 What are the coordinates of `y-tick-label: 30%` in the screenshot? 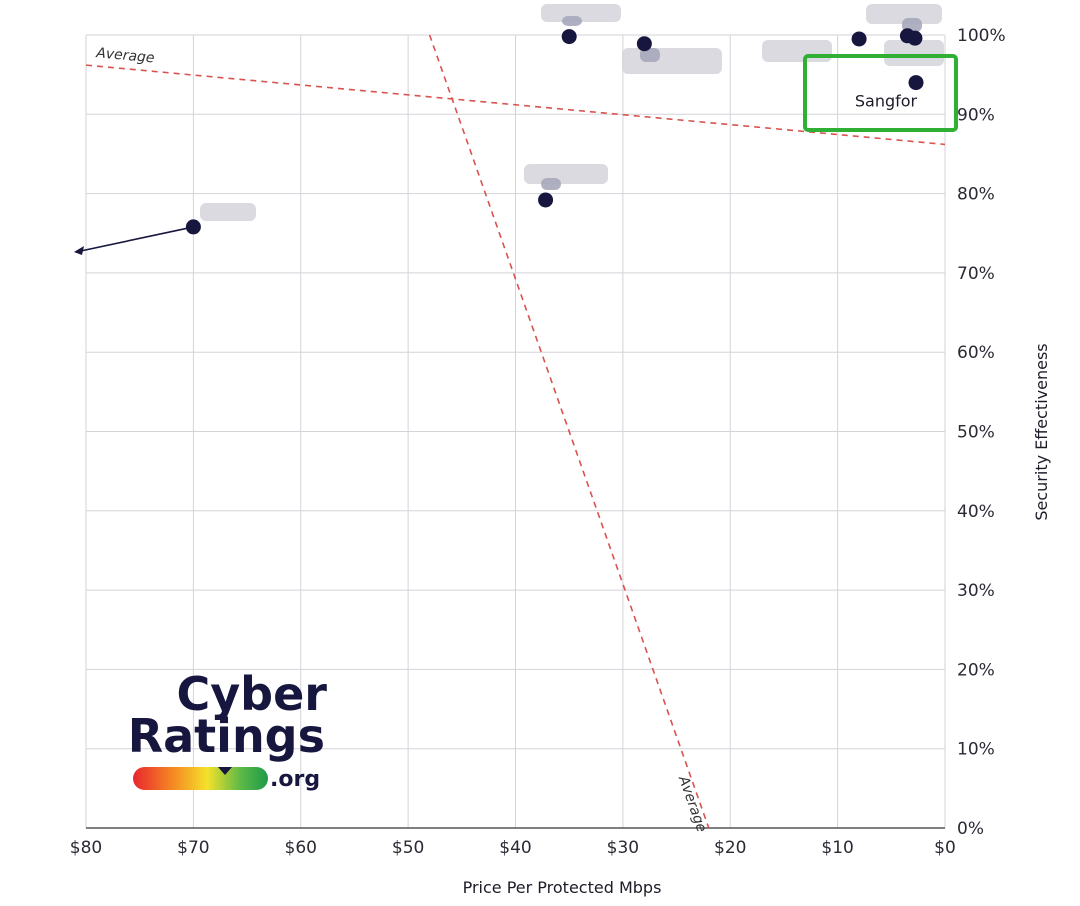 It's located at (976, 591).